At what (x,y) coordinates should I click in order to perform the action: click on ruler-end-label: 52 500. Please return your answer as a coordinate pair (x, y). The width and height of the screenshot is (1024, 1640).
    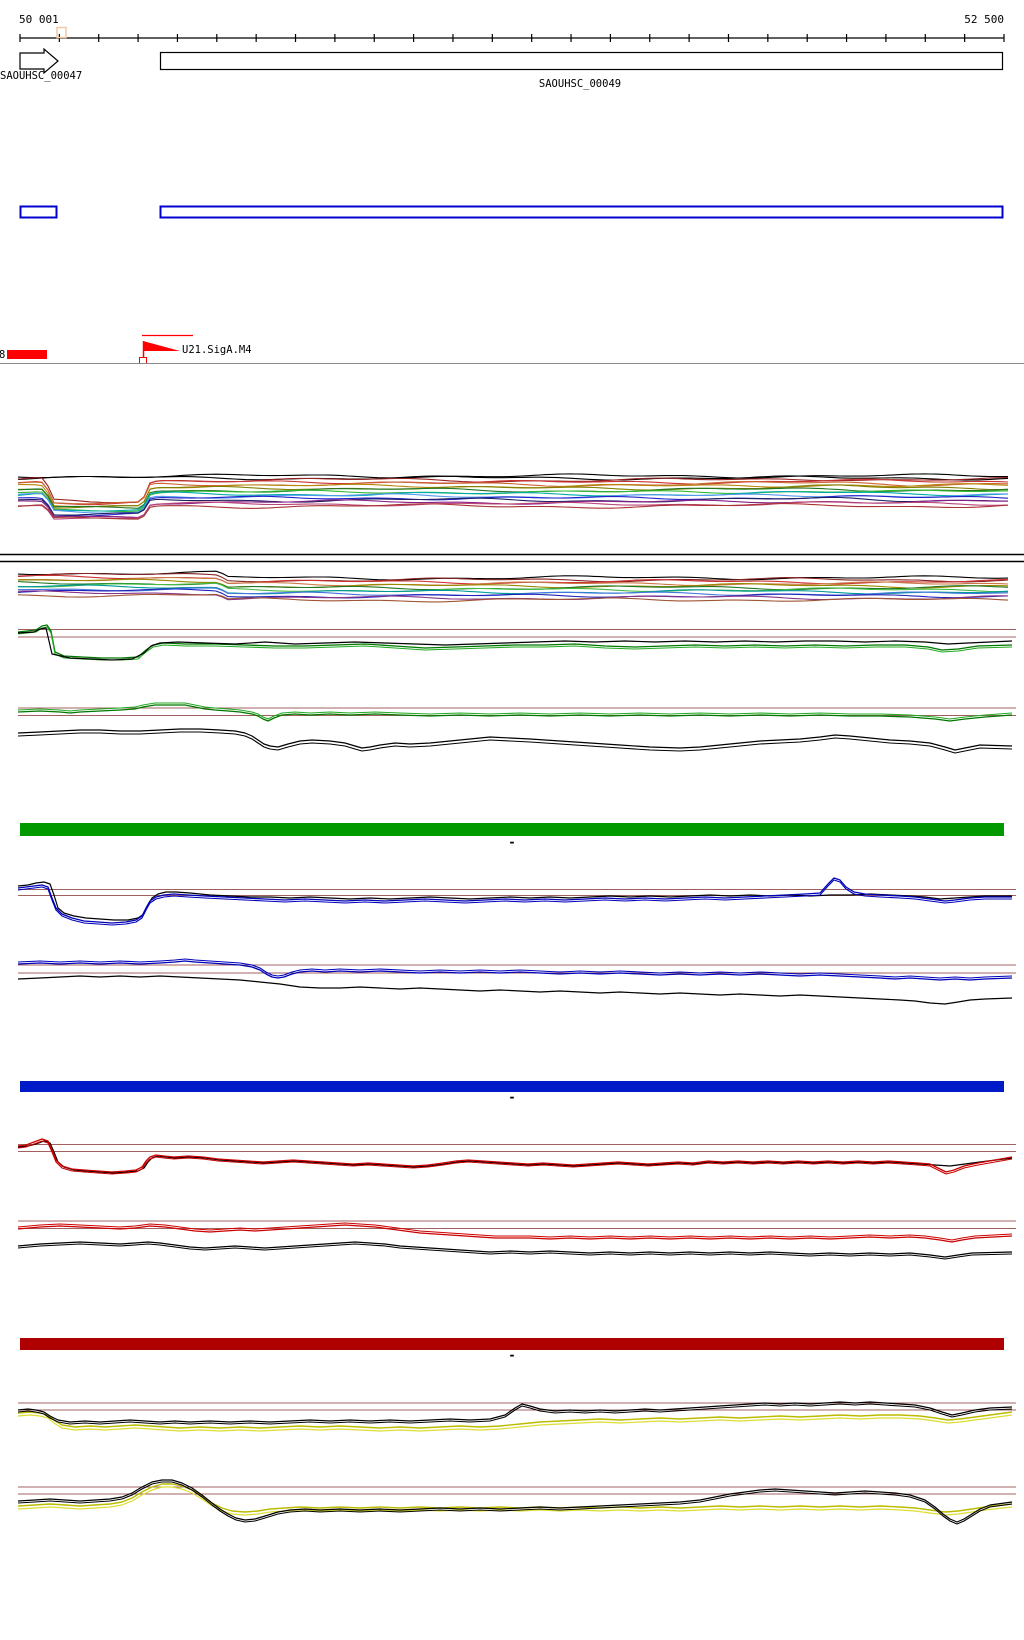
    Looking at the image, I should click on (984, 19).